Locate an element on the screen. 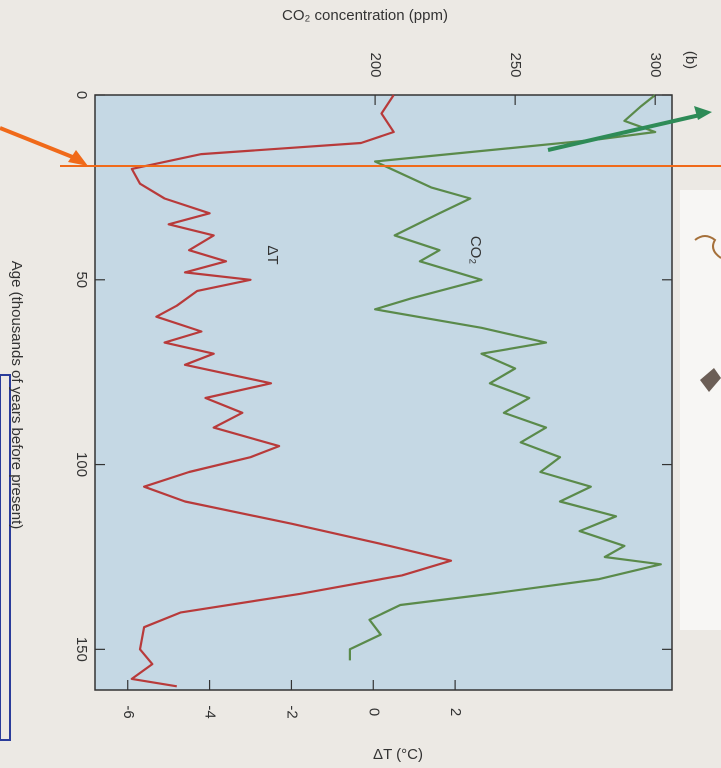  y2-tick-label: 0 is located at coordinates (373, 712).